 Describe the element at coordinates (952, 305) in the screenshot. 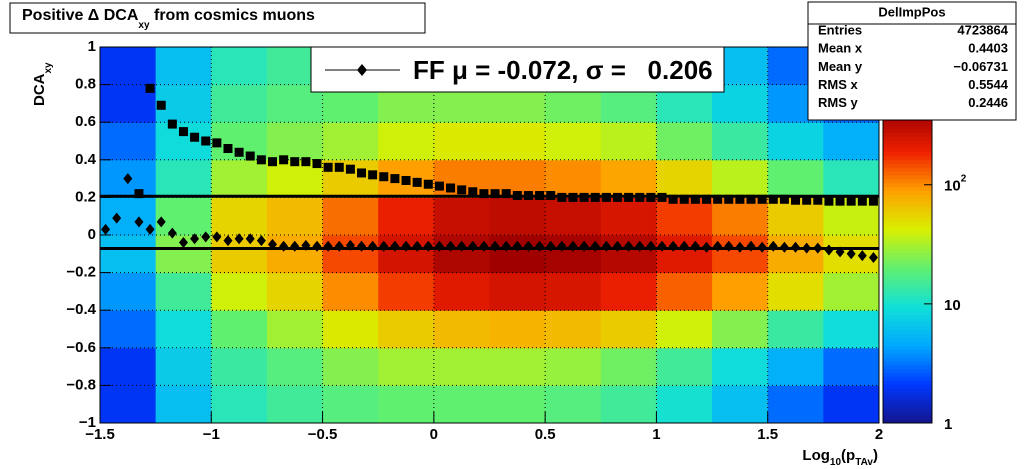

I see `z-tick-base: 10` at that location.